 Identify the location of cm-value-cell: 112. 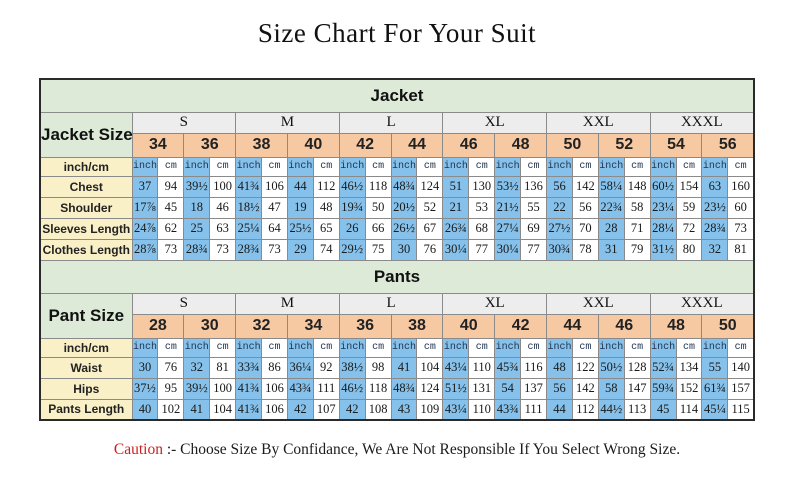
(326, 186).